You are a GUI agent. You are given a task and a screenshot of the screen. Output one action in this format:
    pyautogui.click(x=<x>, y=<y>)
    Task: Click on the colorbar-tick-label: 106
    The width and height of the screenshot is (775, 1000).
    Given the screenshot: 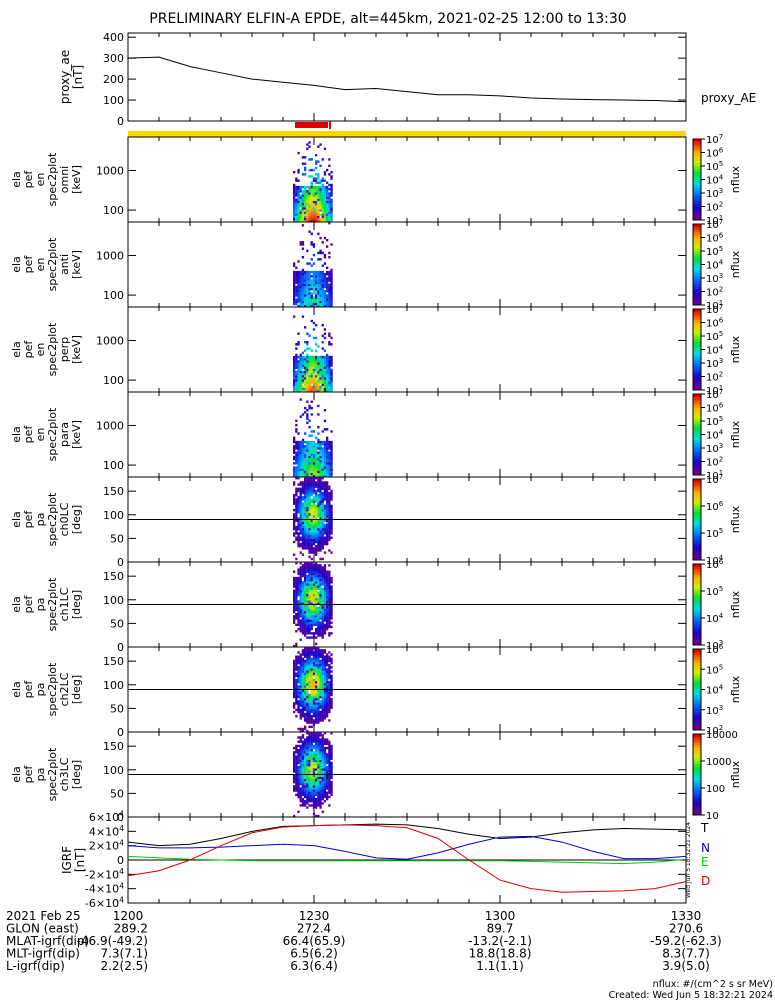 What is the action you would take?
    pyautogui.click(x=715, y=153)
    